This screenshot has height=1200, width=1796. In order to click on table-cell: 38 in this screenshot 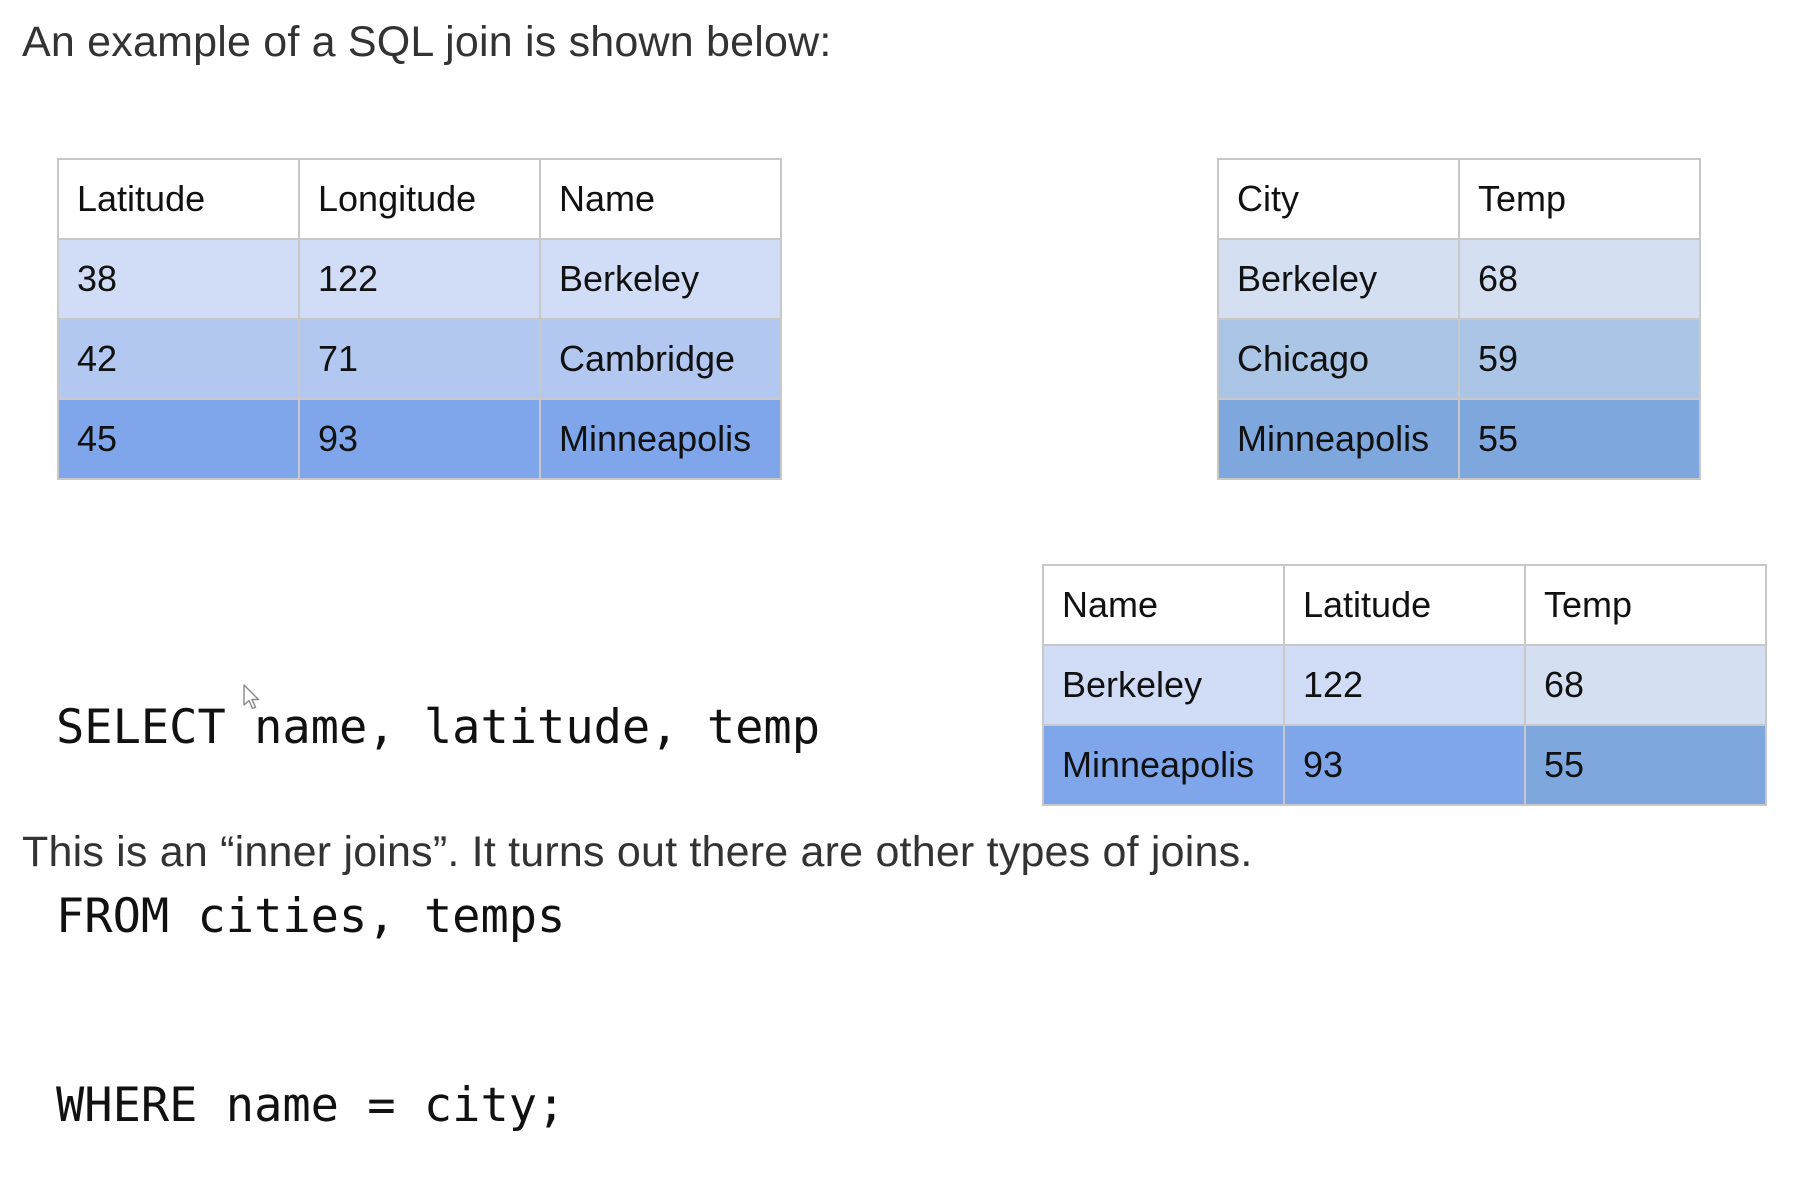, I will do `click(178, 279)`.